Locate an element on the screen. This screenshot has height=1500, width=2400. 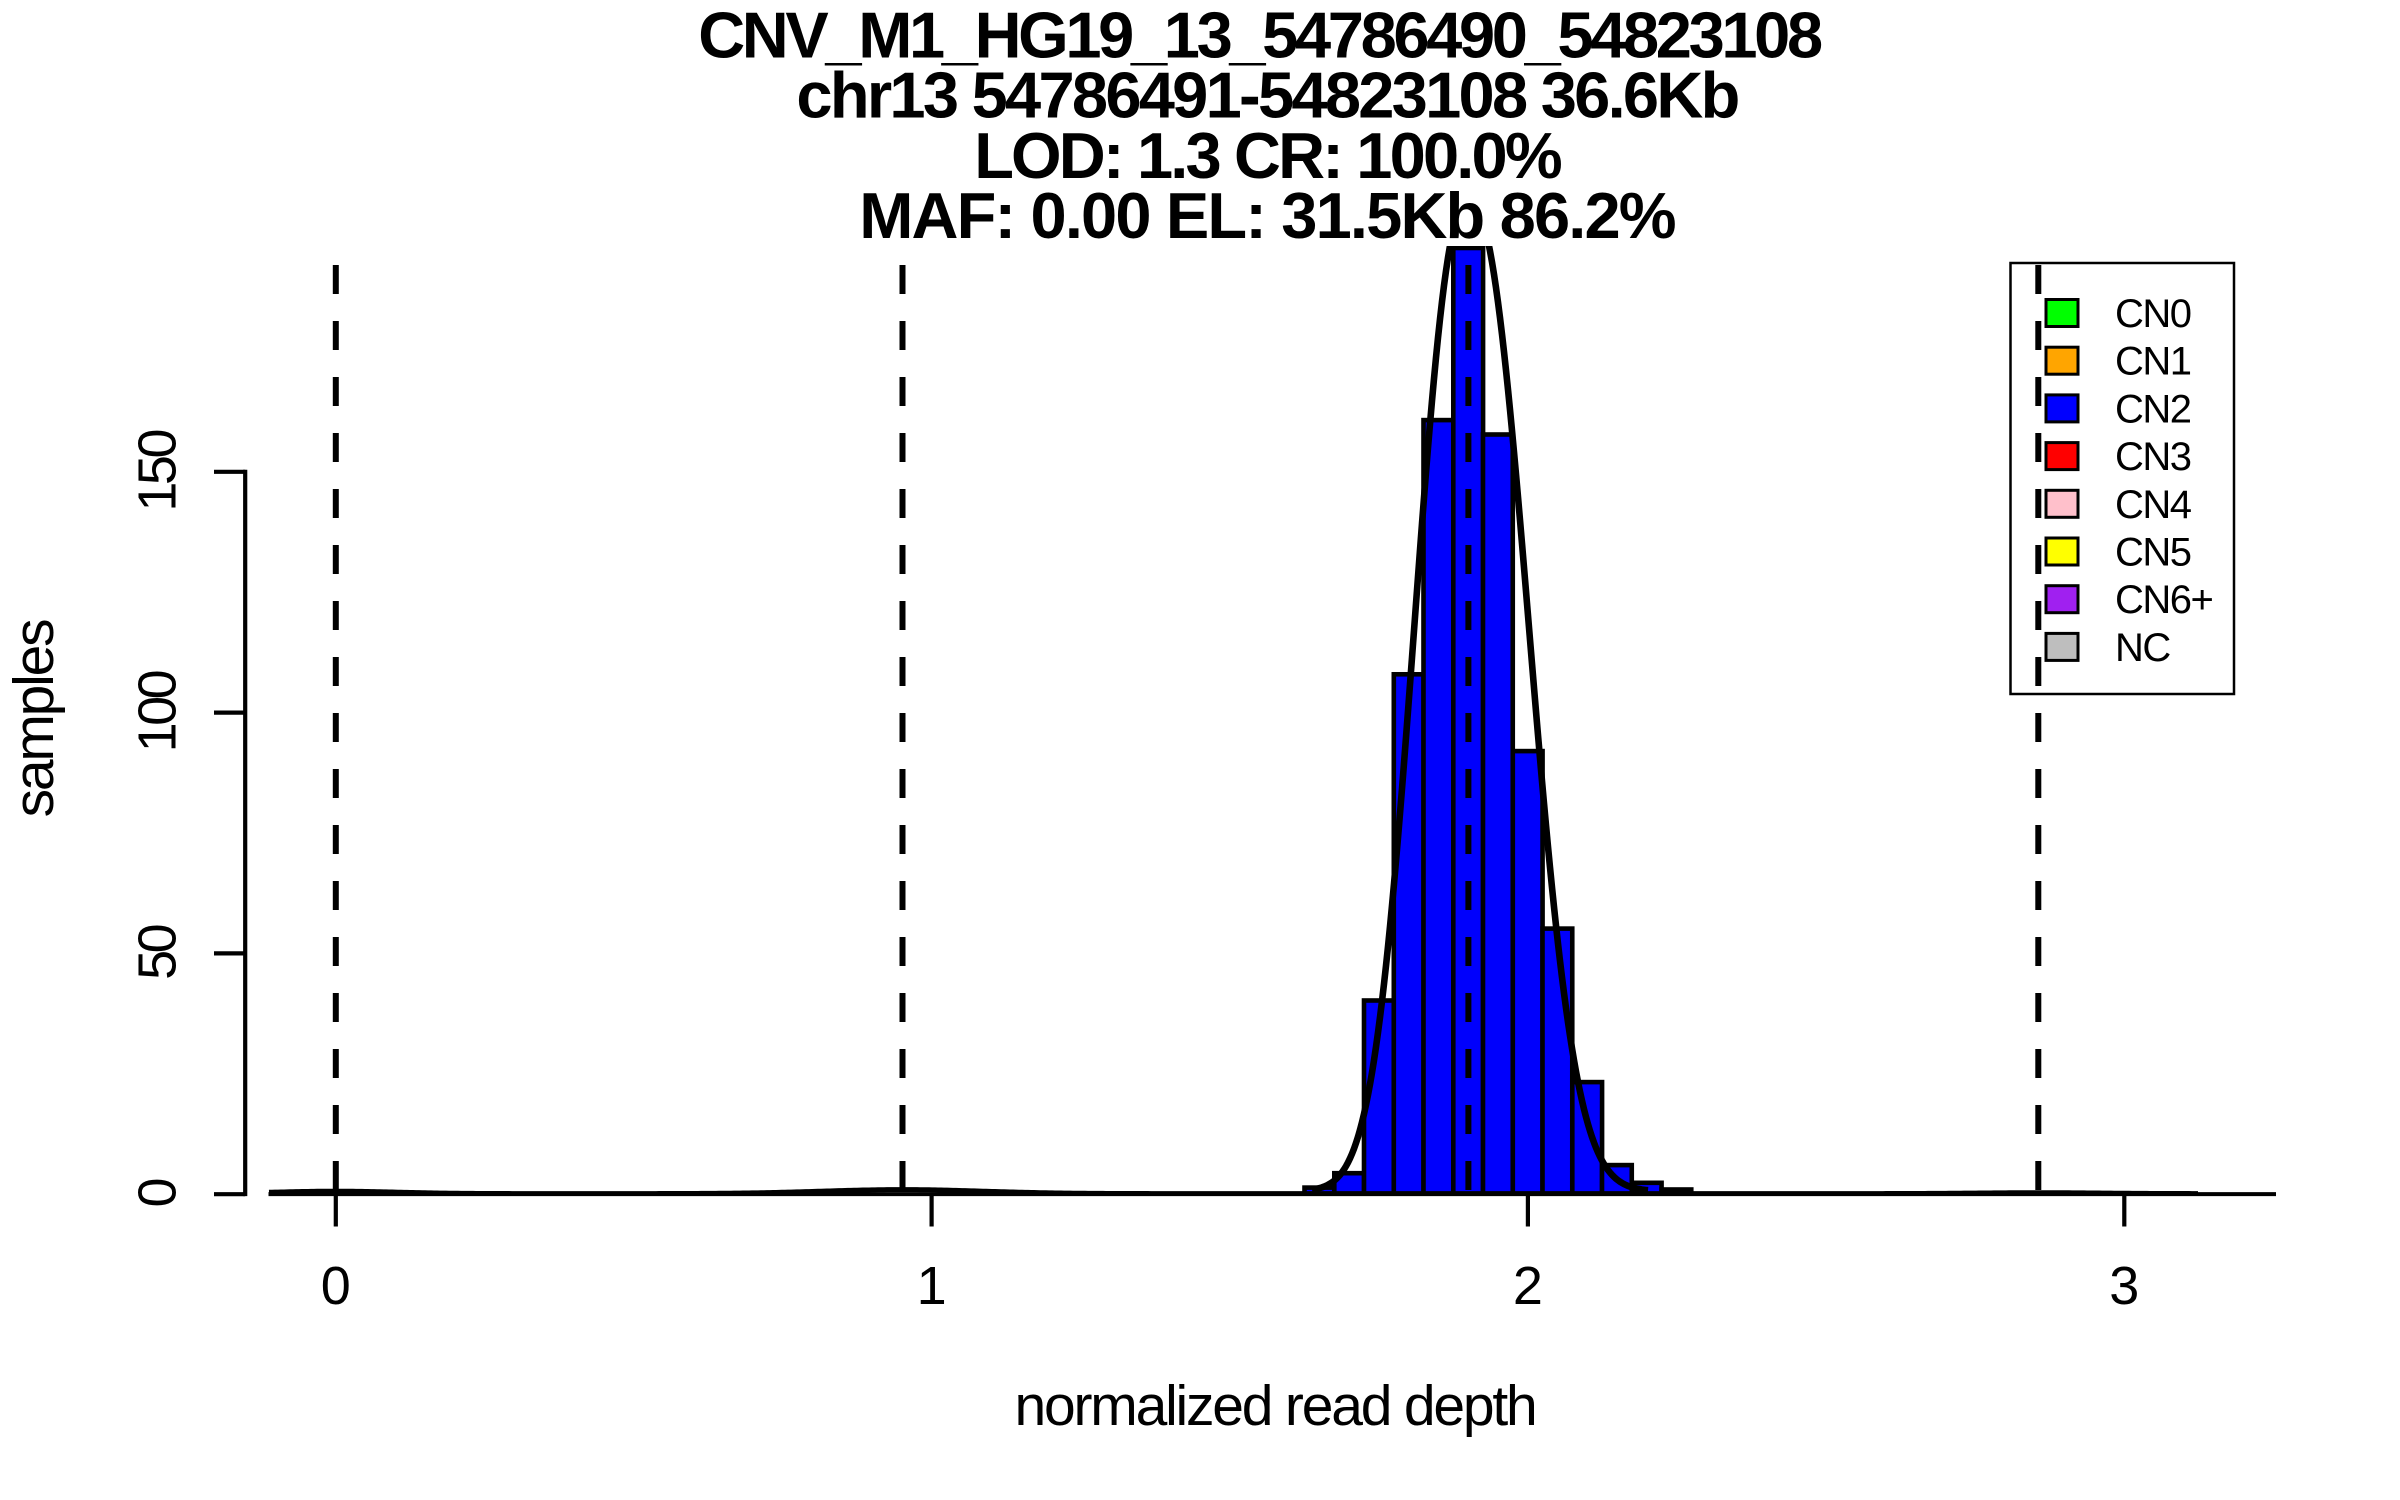
svg-text: 3 is located at coordinates (2124, 1286).